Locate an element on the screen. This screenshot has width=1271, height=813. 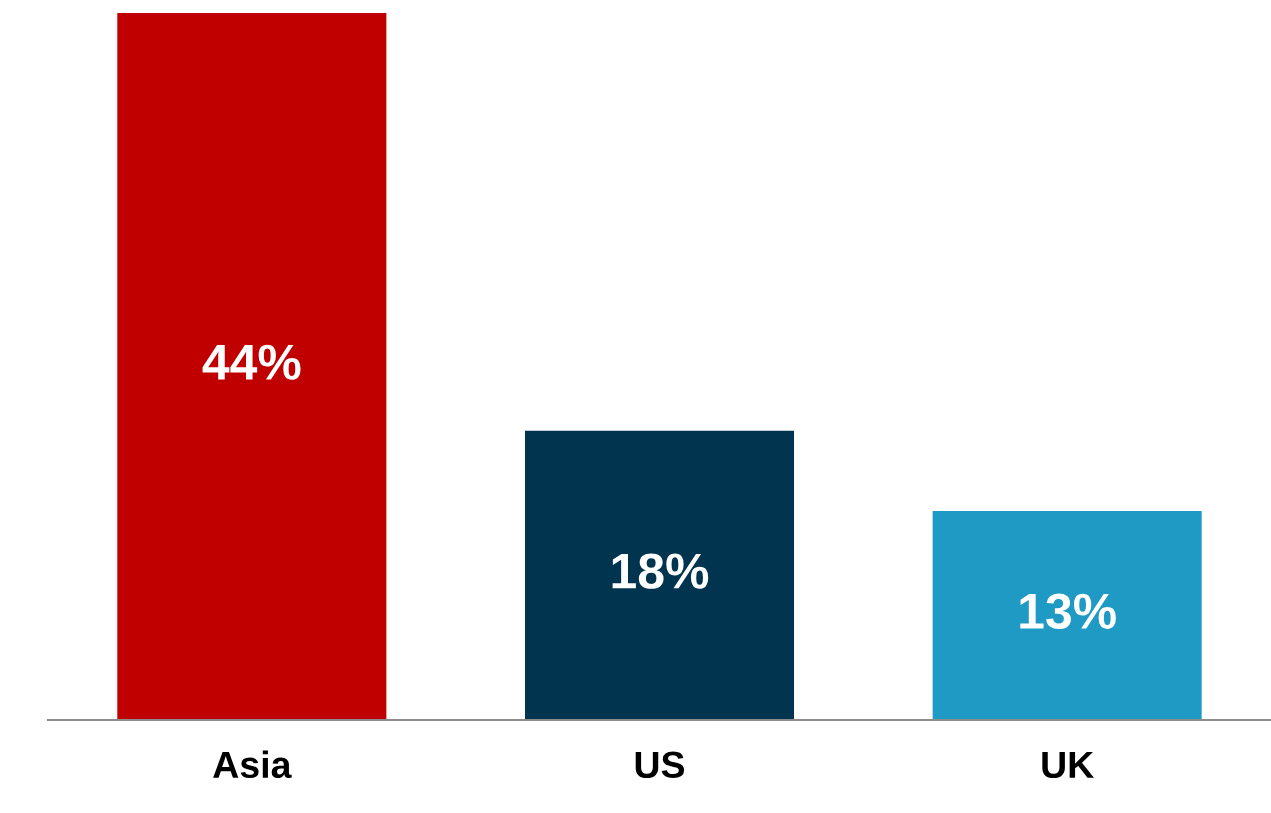
data-label: 18% is located at coordinates (660, 571).